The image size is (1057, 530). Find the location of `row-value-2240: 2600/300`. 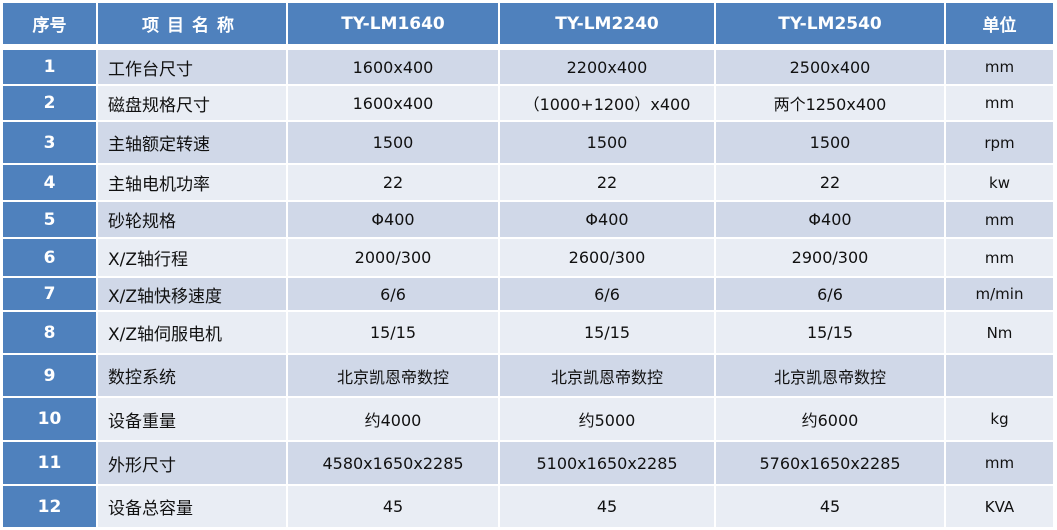

row-value-2240: 2600/300 is located at coordinates (607, 257).